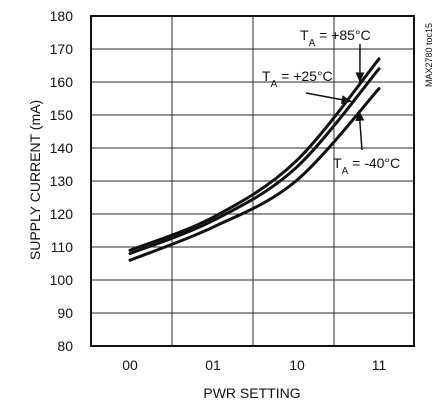 This screenshot has height=404, width=443. I want to click on y-axis-tick-label: 180, so click(62, 16).